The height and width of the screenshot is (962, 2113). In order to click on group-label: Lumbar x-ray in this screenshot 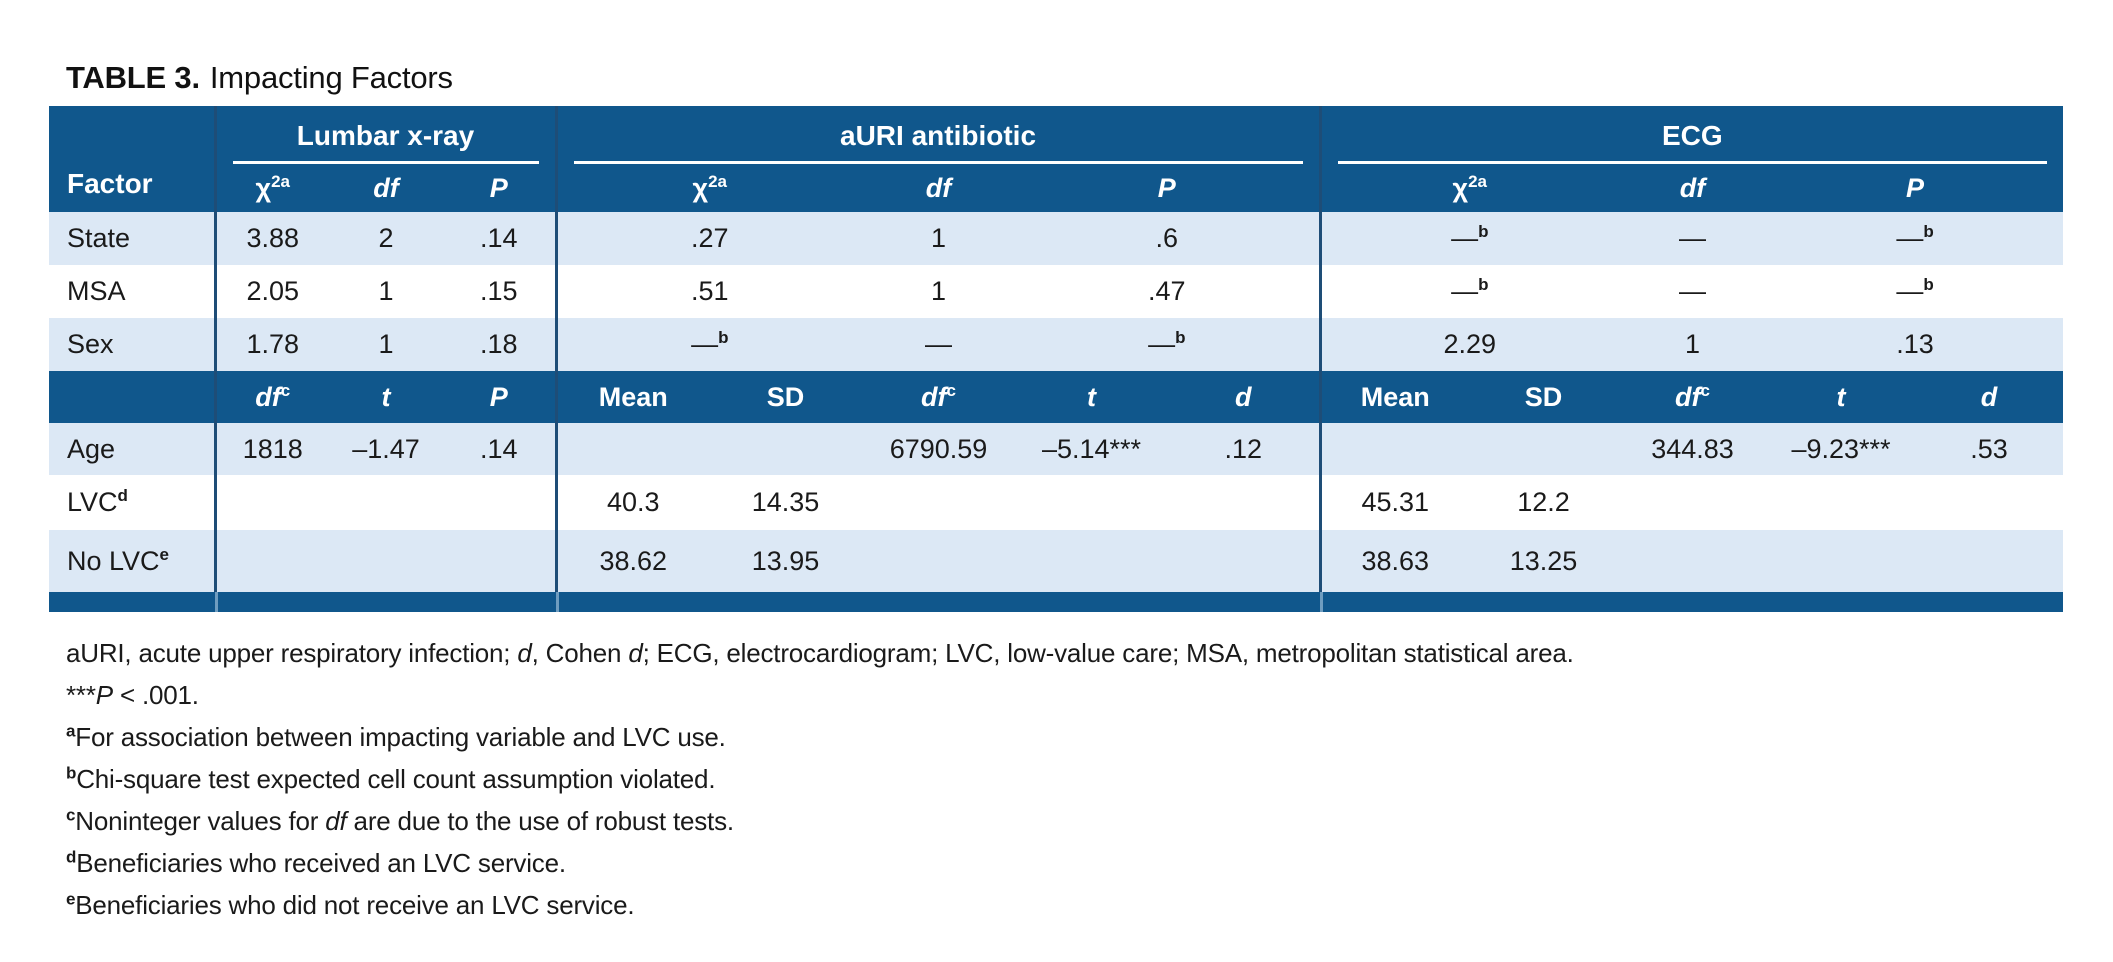, I will do `click(385, 135)`.